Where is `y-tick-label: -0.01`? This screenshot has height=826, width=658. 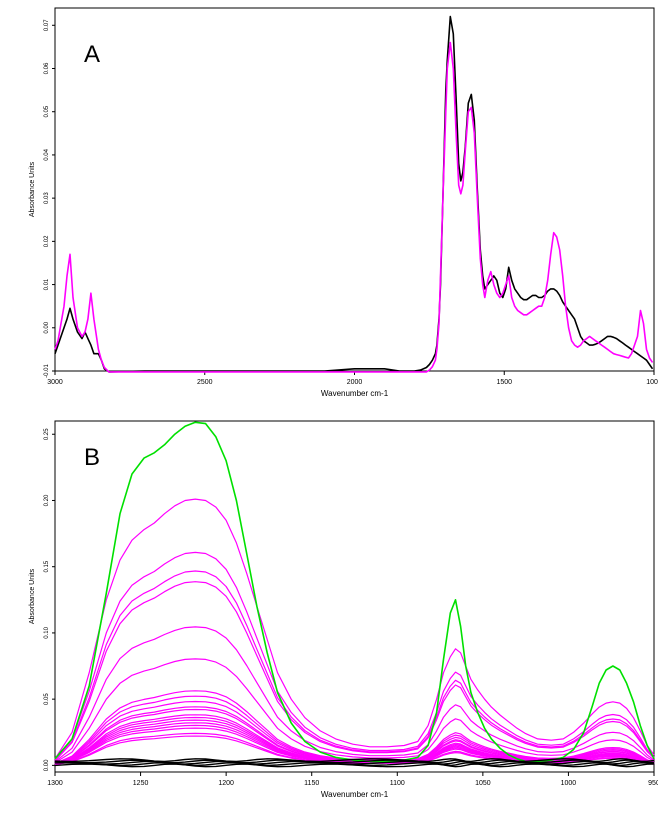 y-tick-label: -0.01 is located at coordinates (47, 371).